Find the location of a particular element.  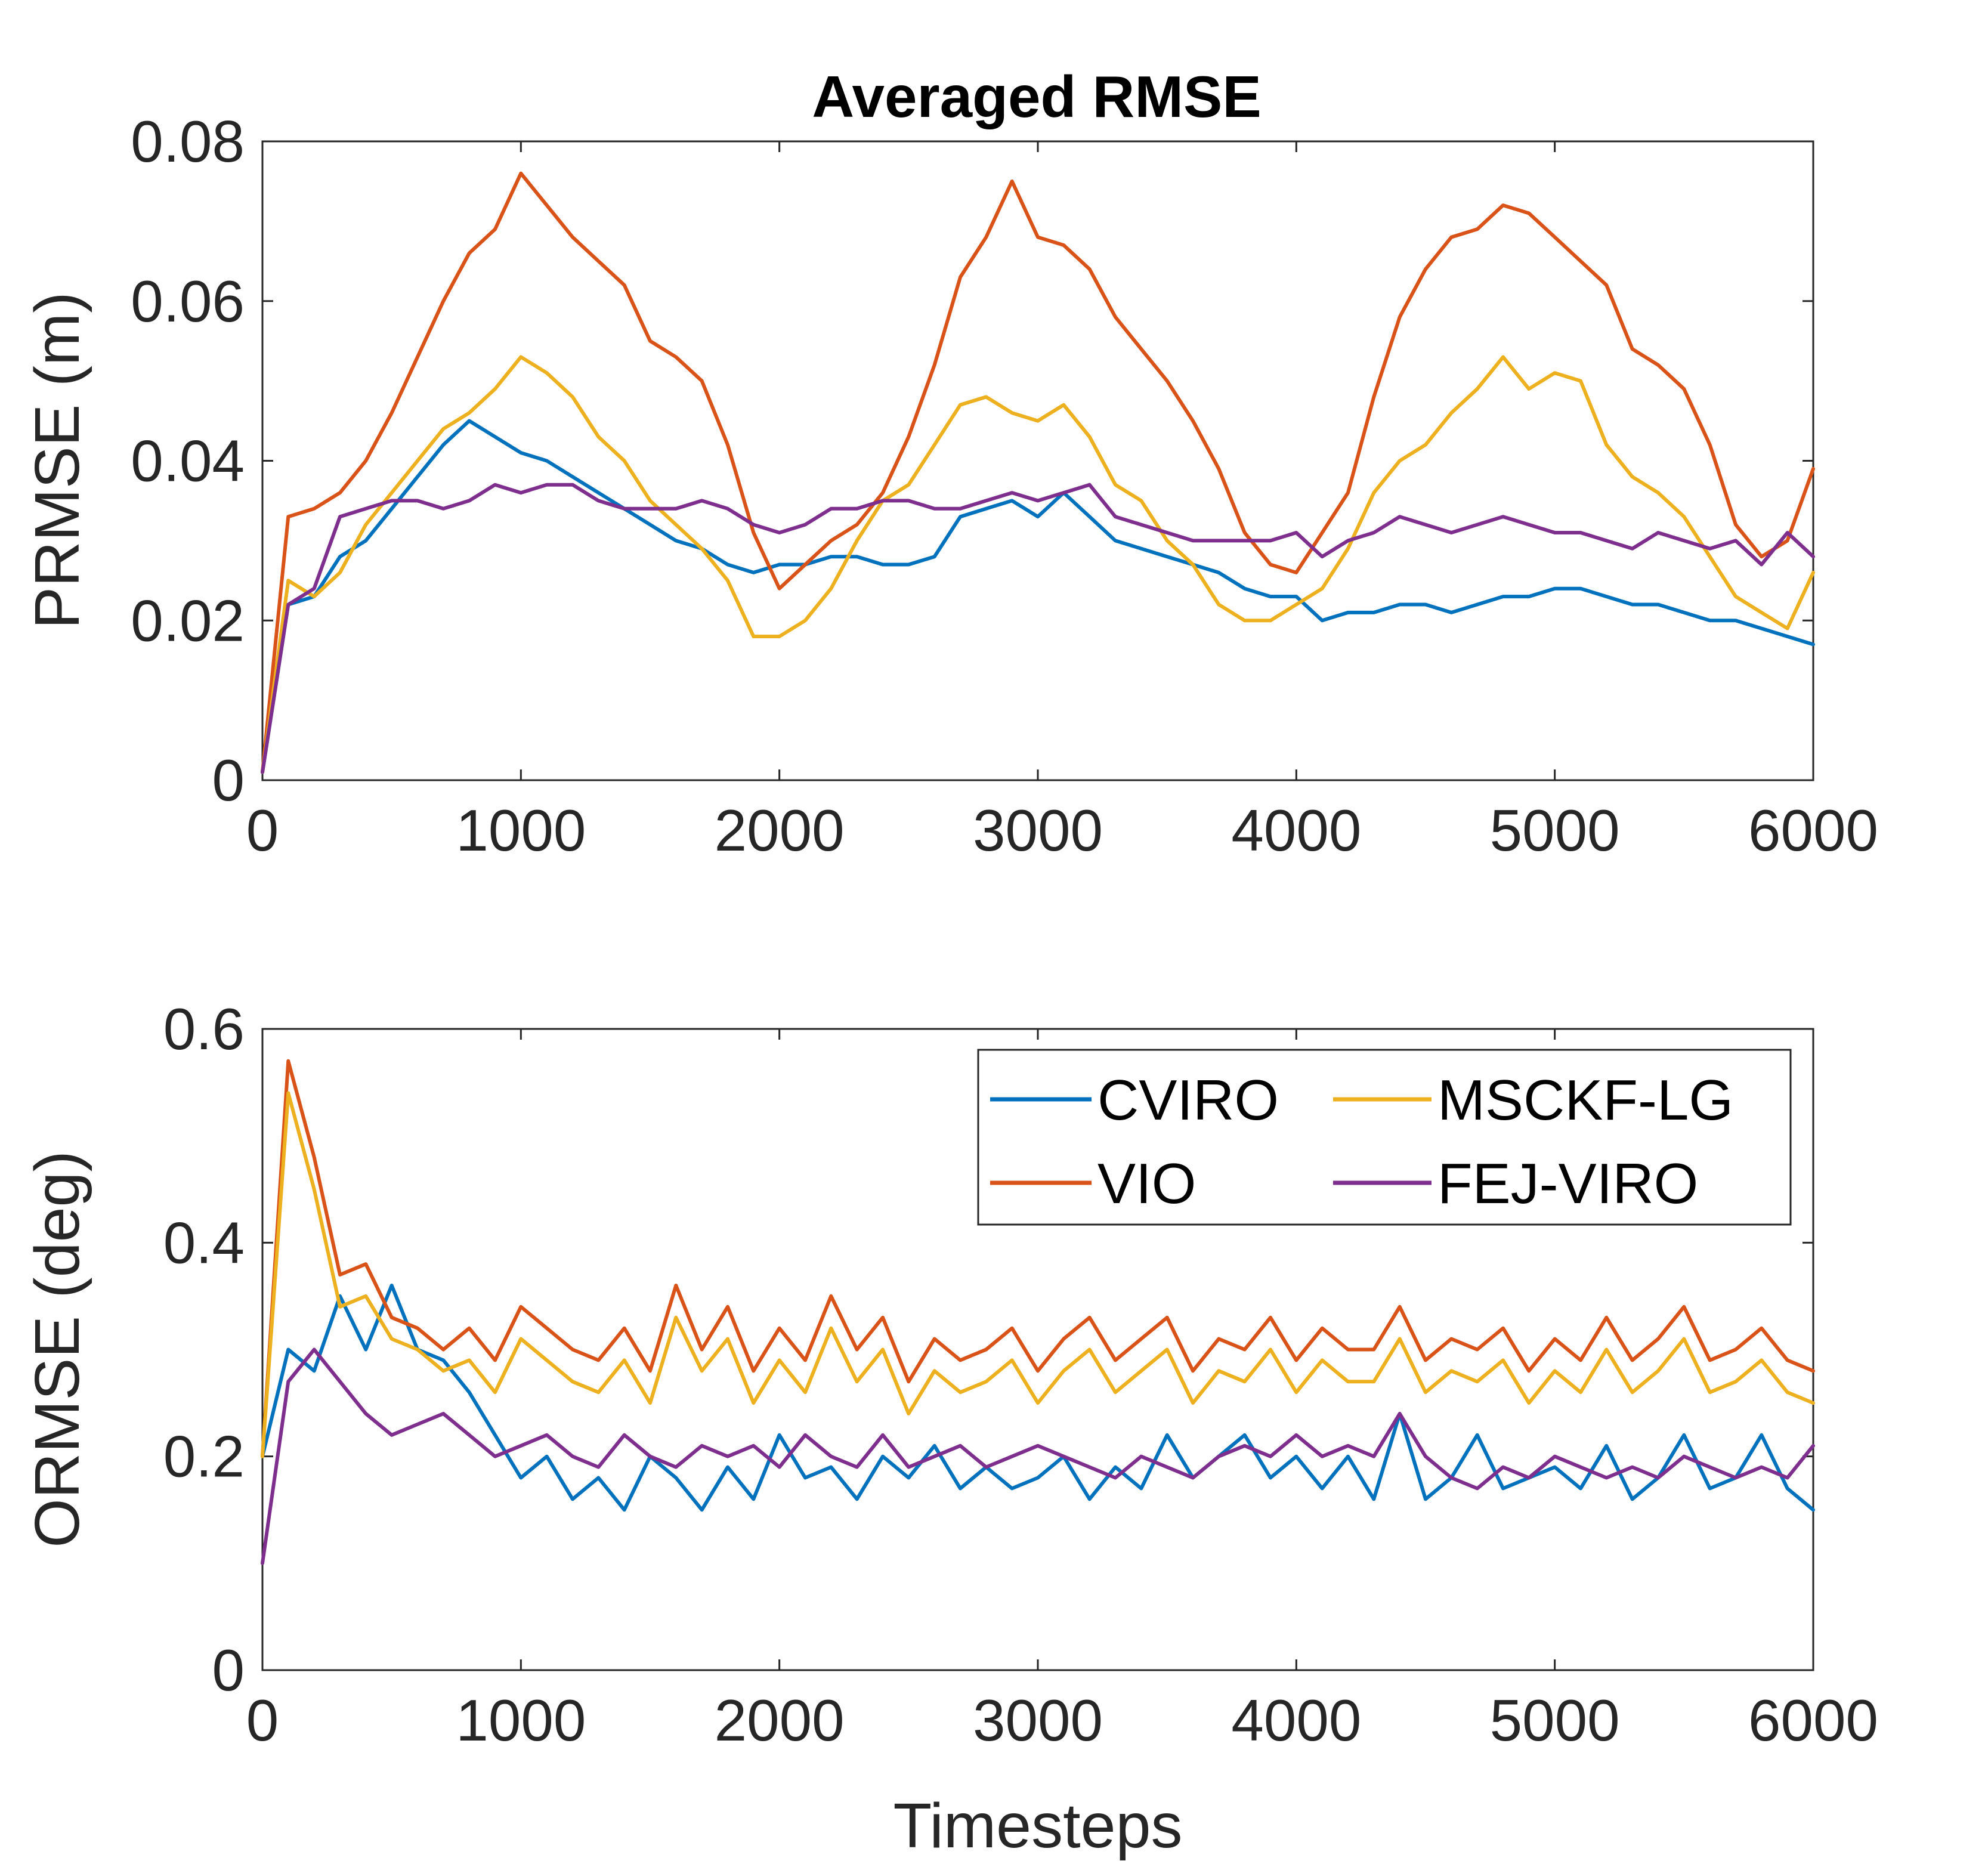

legend: CVIRO VIO MSCKF-LG FEJ-VIRO is located at coordinates (1384, 1137).